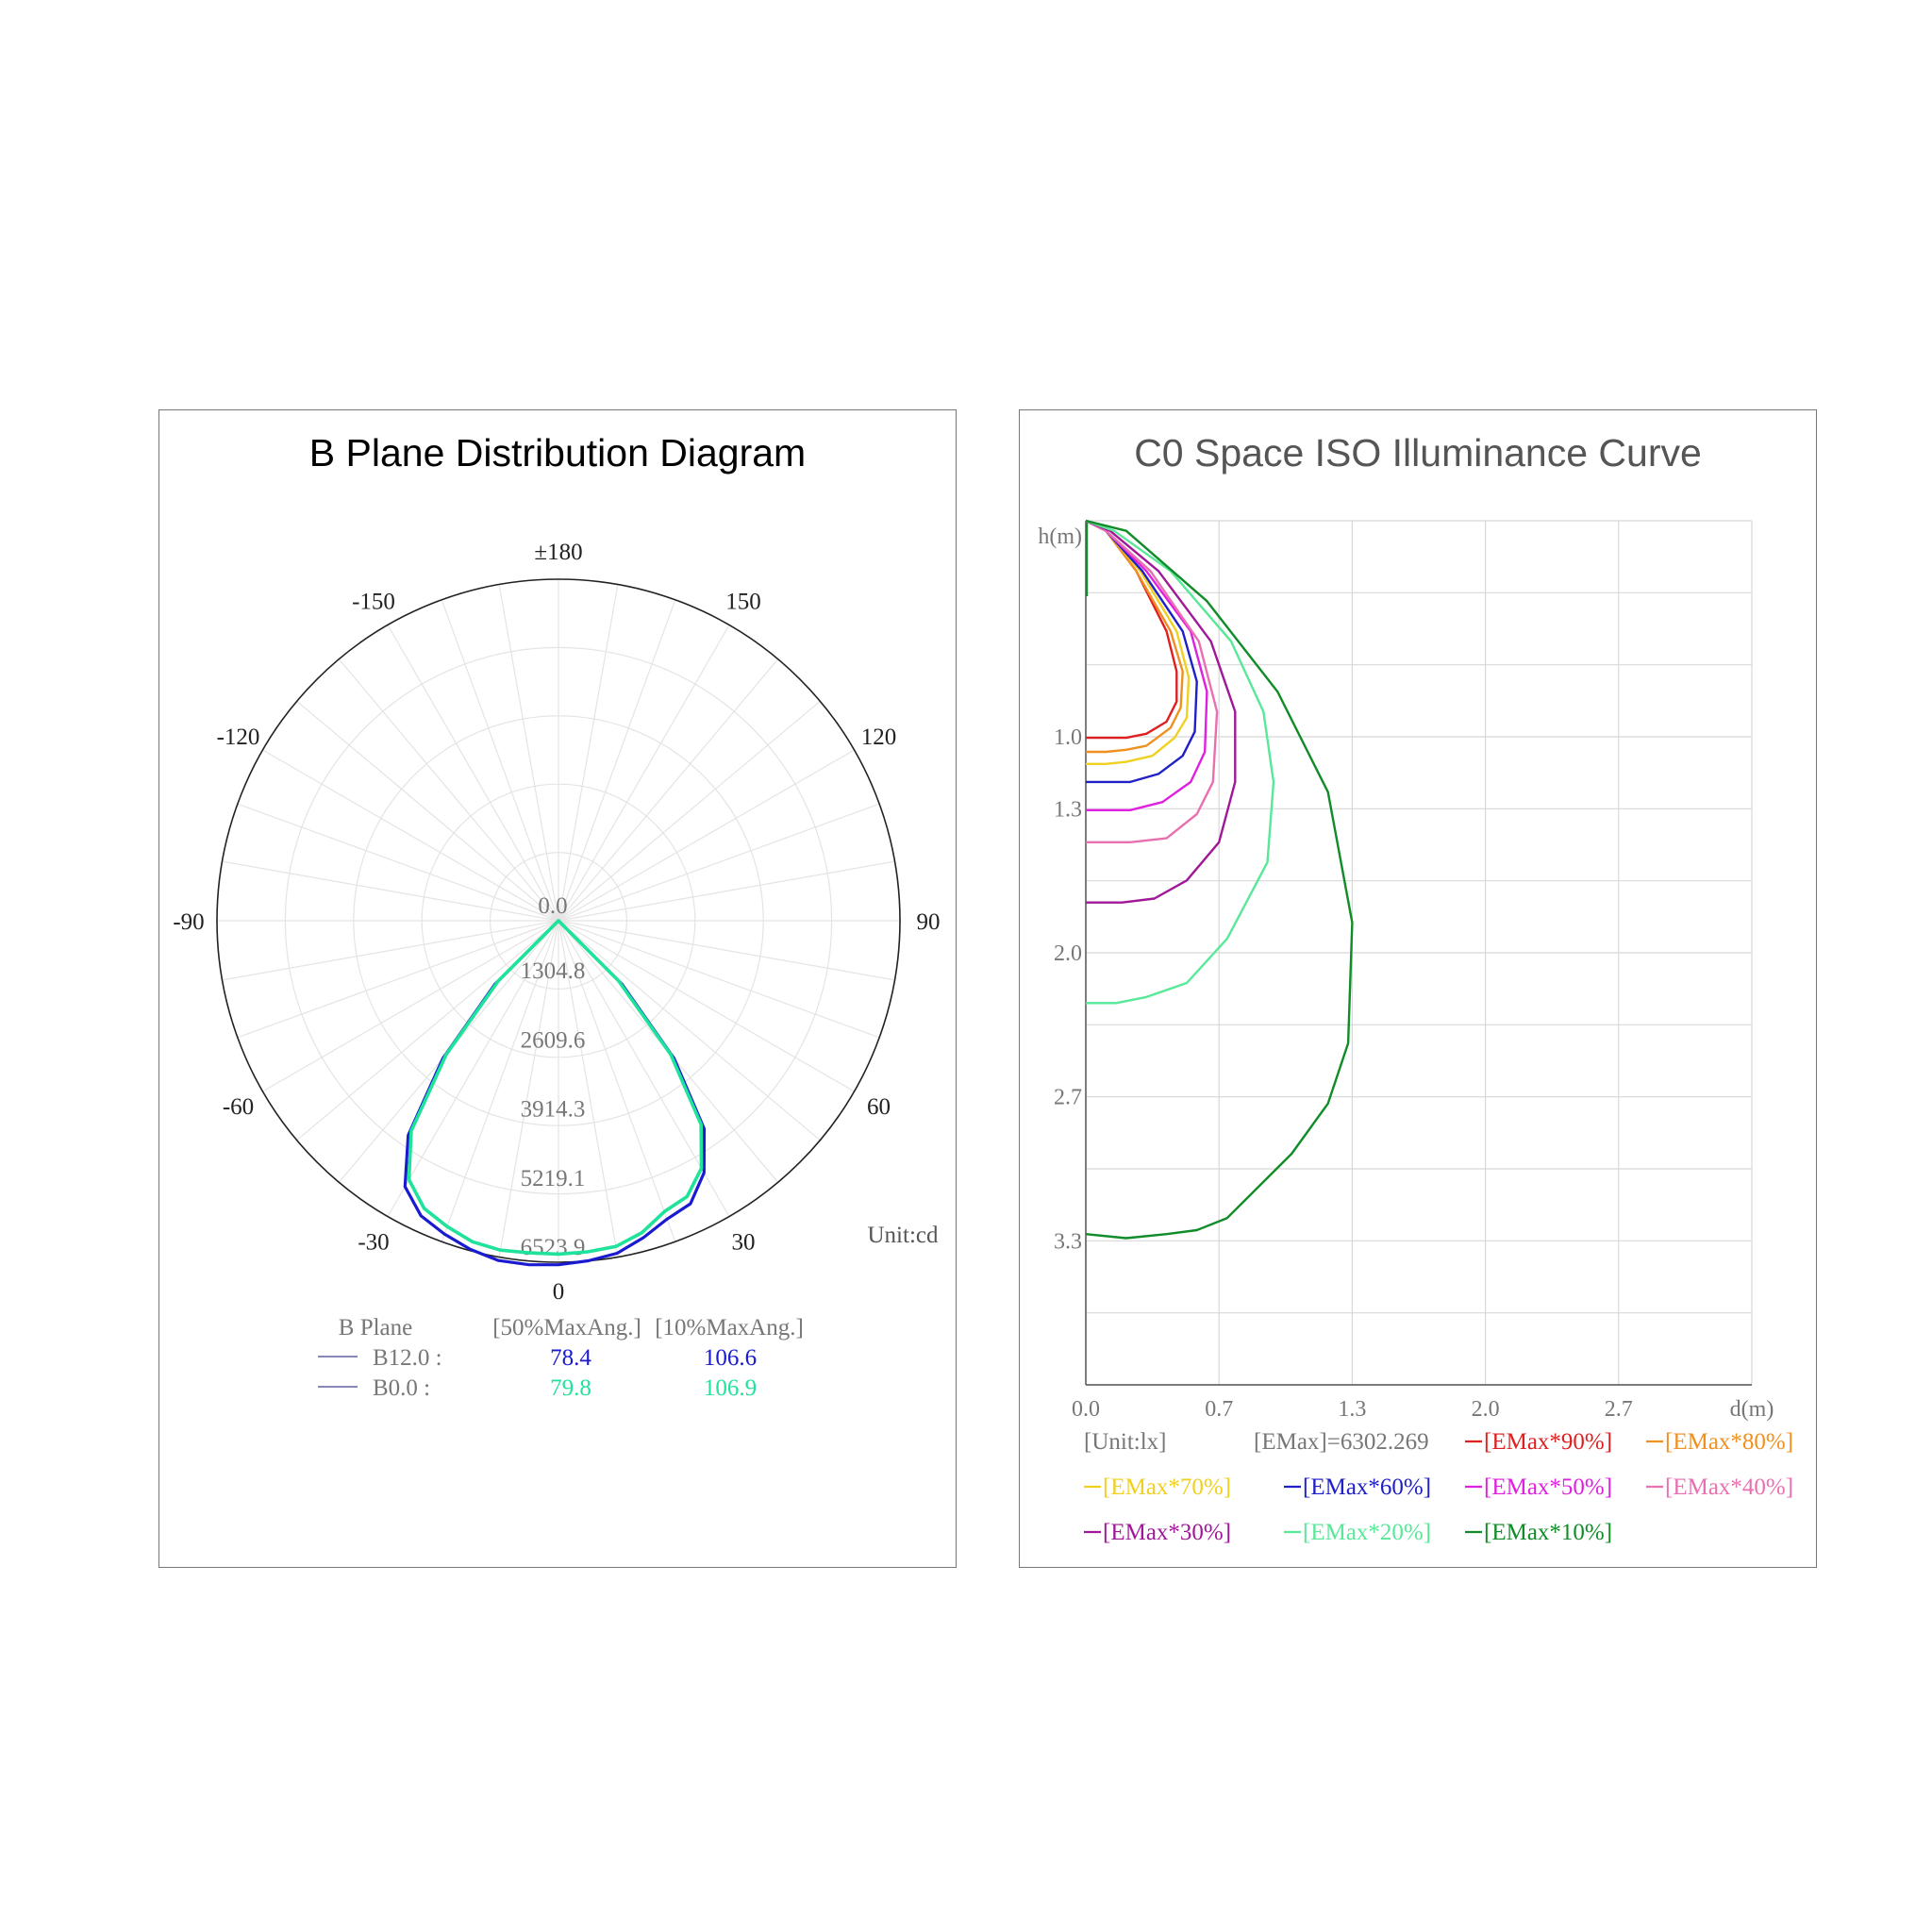  I want to click on polar-radial-tick: 0.0, so click(552, 906).